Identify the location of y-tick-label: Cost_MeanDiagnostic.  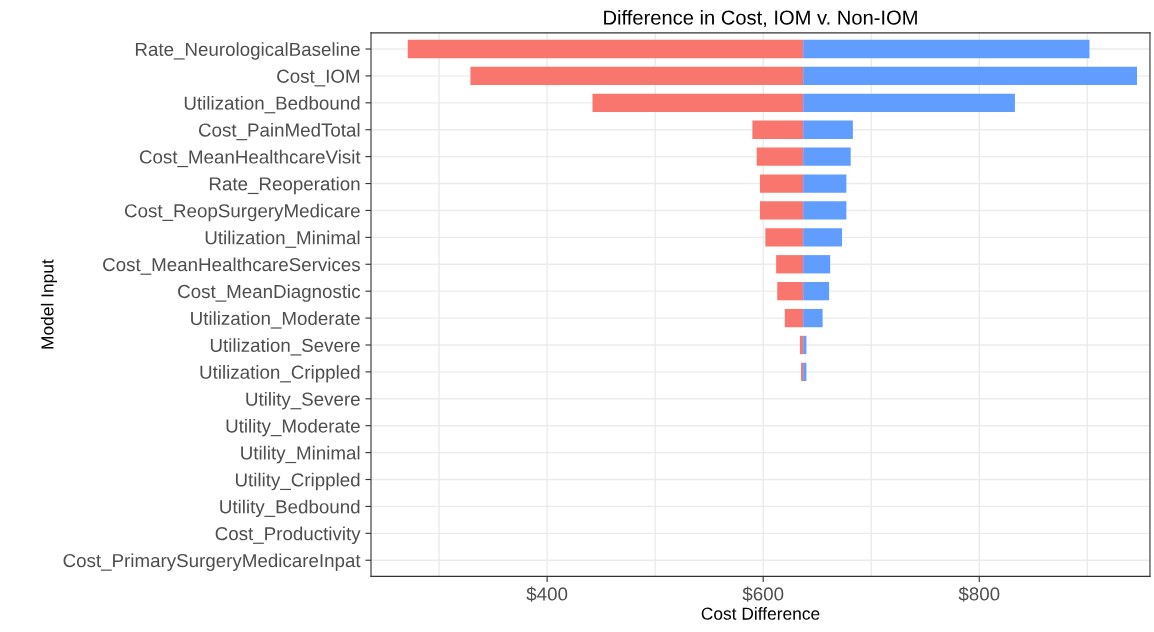
(269, 293).